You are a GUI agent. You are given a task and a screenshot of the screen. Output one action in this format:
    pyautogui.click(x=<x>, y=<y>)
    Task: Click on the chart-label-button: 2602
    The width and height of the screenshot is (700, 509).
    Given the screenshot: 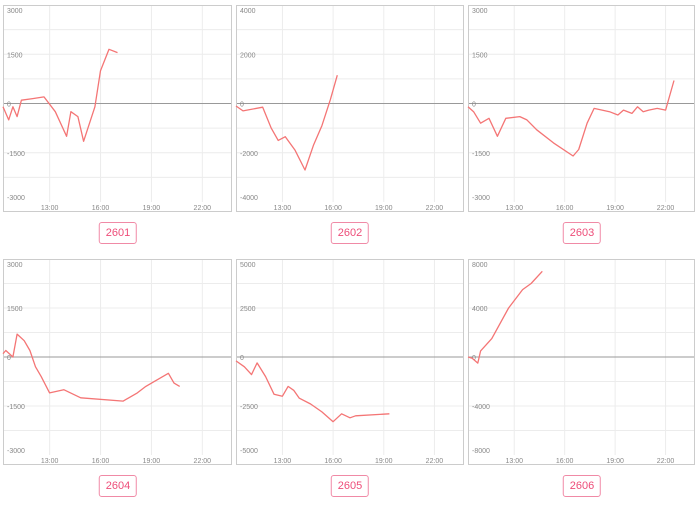 What is the action you would take?
    pyautogui.click(x=350, y=233)
    